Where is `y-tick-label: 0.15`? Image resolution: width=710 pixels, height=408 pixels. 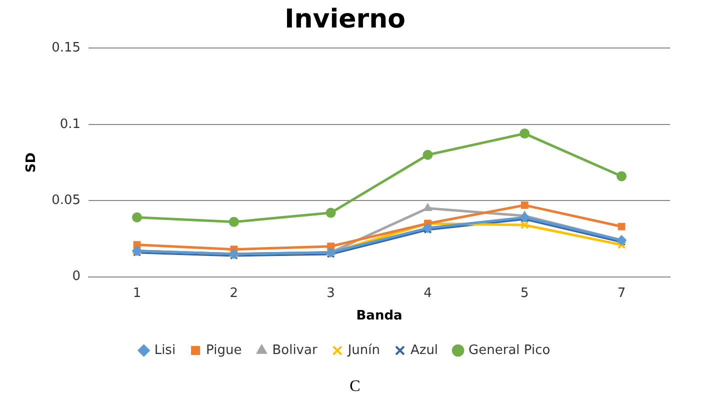 y-tick-label: 0.15 is located at coordinates (66, 48).